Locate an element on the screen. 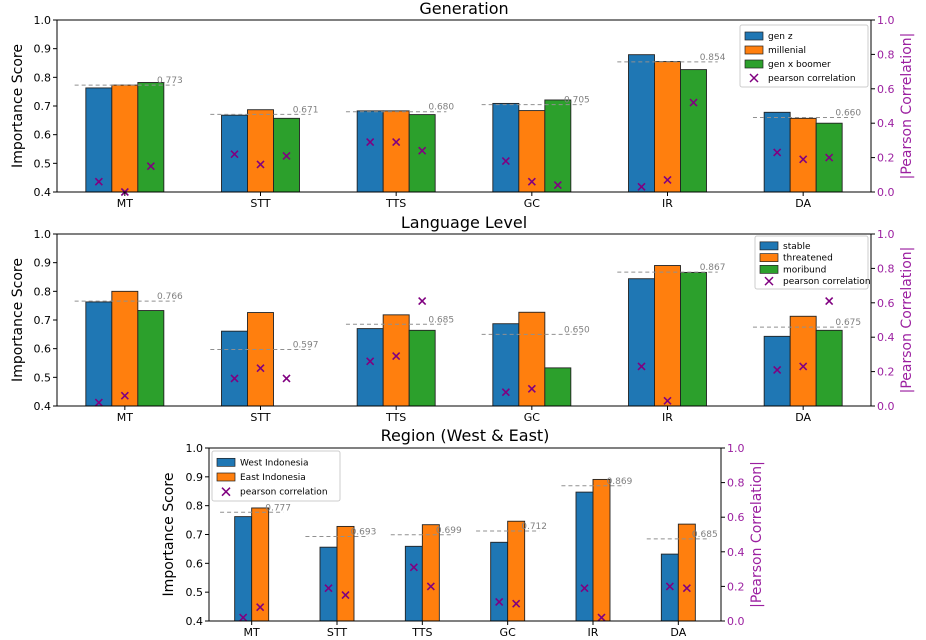  y2-tick-label: 0.2 is located at coordinates (886, 372).